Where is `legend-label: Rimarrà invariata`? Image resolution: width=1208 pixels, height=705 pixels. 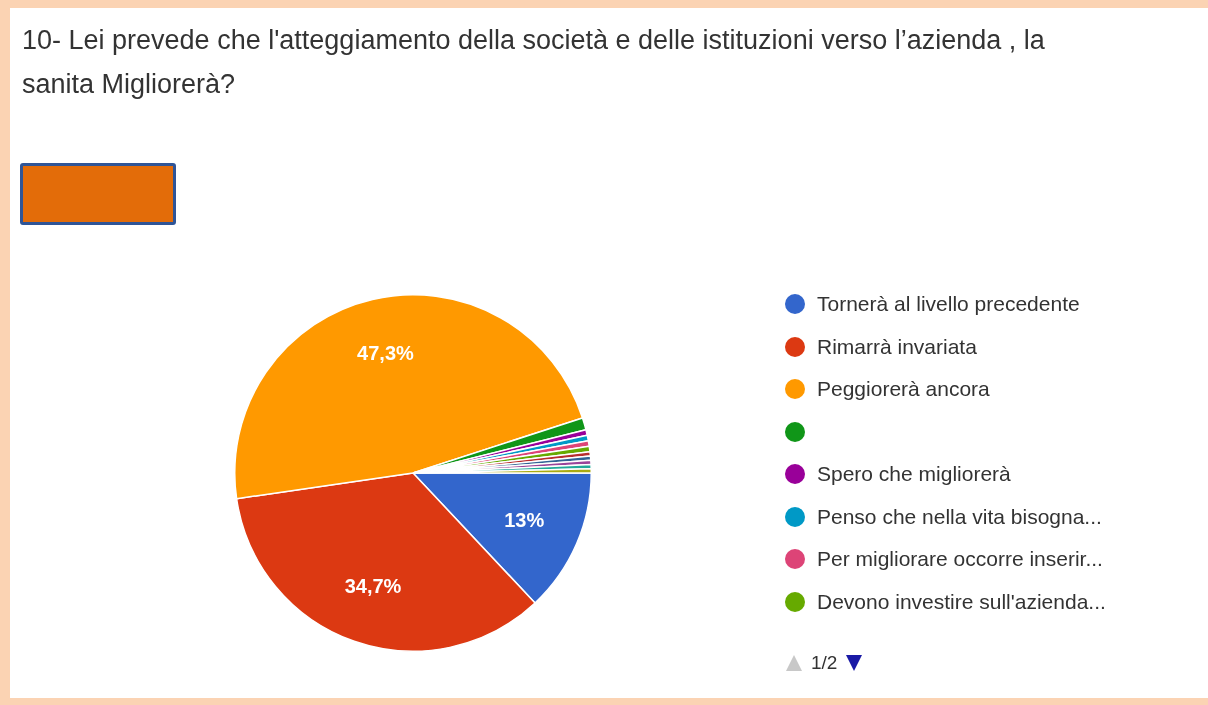
legend-label: Rimarrà invariata is located at coordinates (897, 346).